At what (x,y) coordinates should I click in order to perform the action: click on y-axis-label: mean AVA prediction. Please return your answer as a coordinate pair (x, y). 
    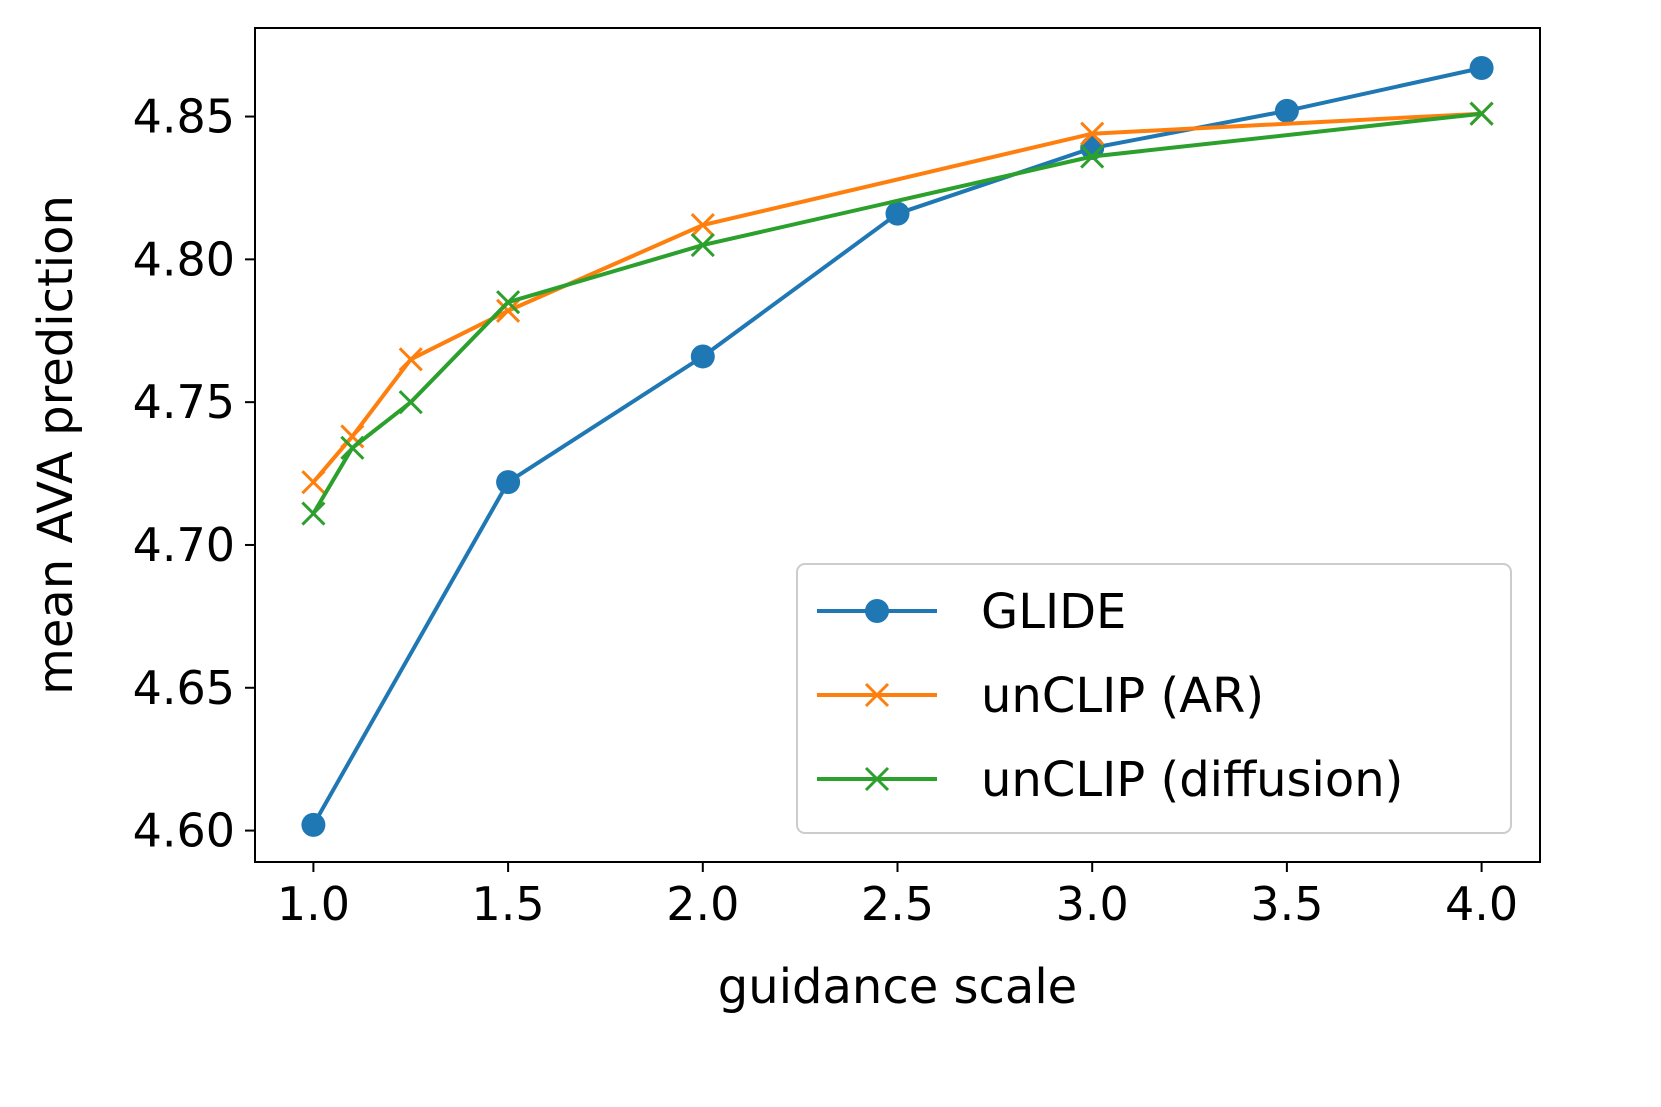
    Looking at the image, I should click on (56, 445).